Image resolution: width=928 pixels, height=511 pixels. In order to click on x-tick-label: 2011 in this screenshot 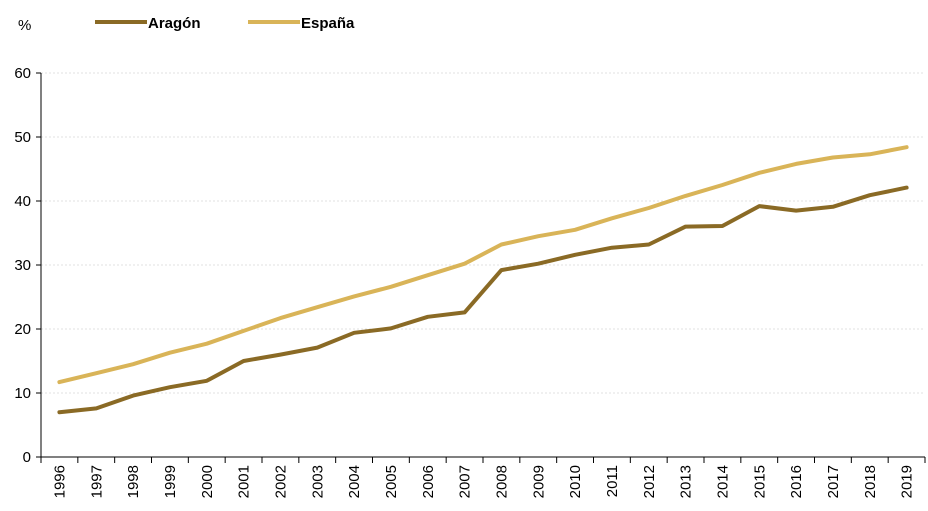, I will do `click(612, 481)`.